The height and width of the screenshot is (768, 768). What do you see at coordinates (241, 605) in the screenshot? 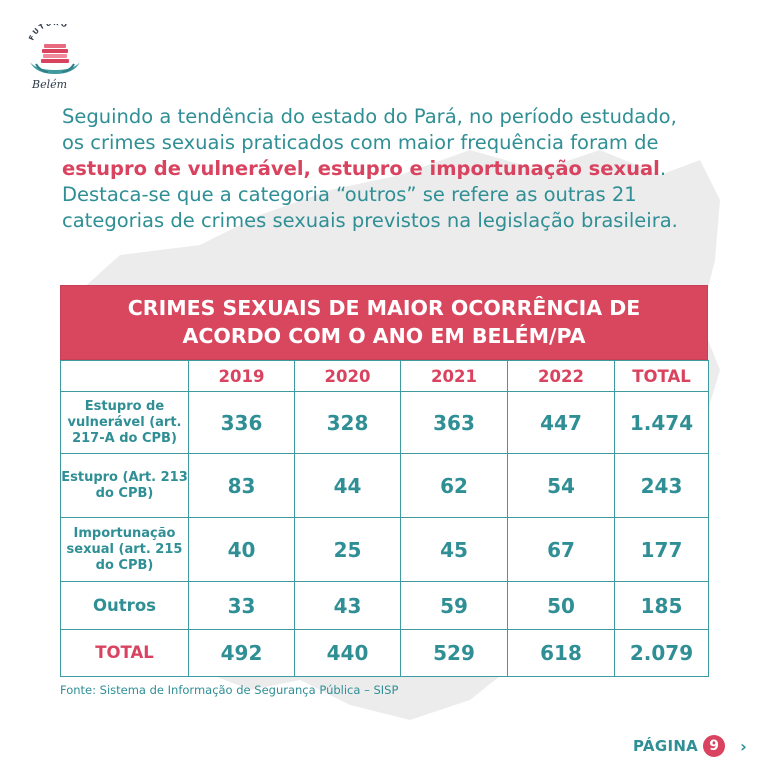
I see `cell-value: 33` at bounding box center [241, 605].